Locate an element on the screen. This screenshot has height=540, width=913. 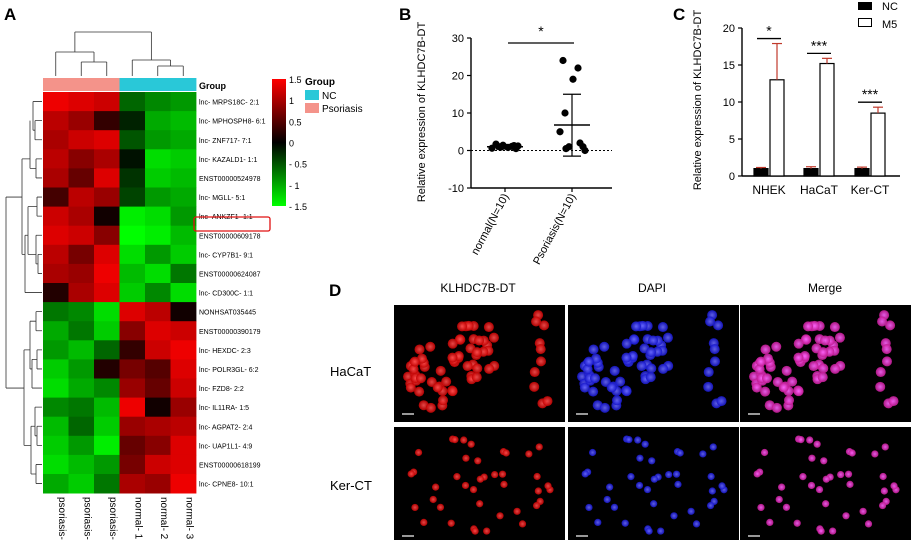
color-scale-tick: - 1.5 is located at coordinates (298, 207).